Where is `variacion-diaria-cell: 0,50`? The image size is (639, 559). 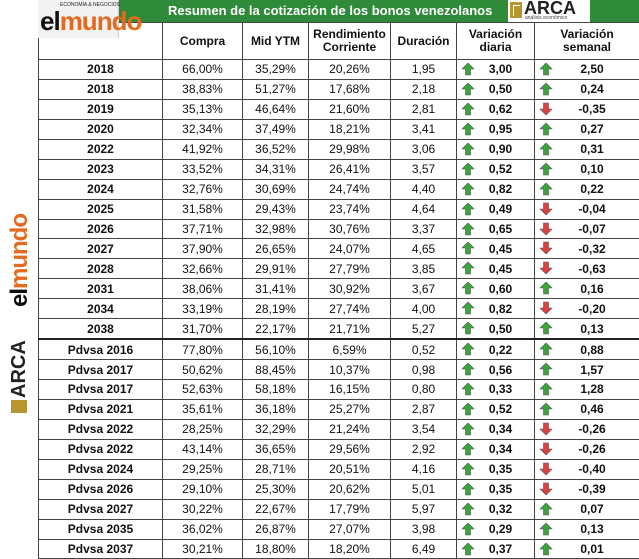 variacion-diaria-cell: 0,50 is located at coordinates (496, 329).